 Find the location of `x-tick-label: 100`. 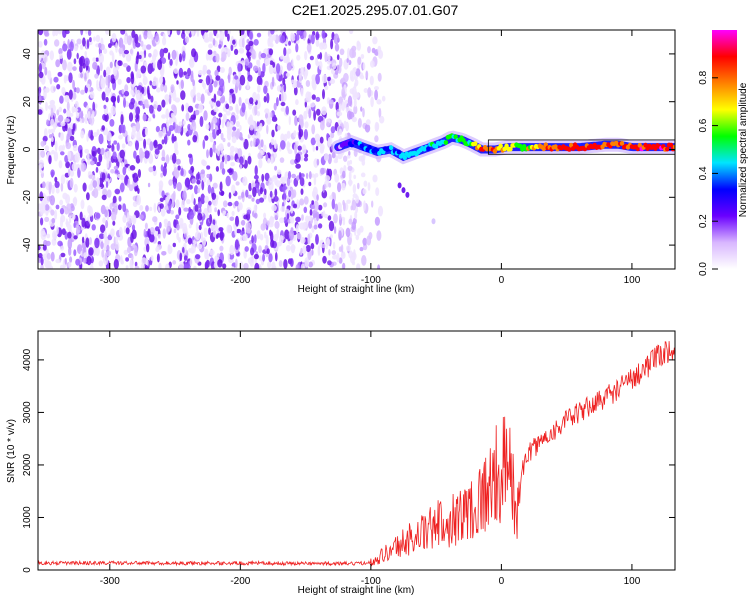

x-tick-label: 100 is located at coordinates (632, 581).